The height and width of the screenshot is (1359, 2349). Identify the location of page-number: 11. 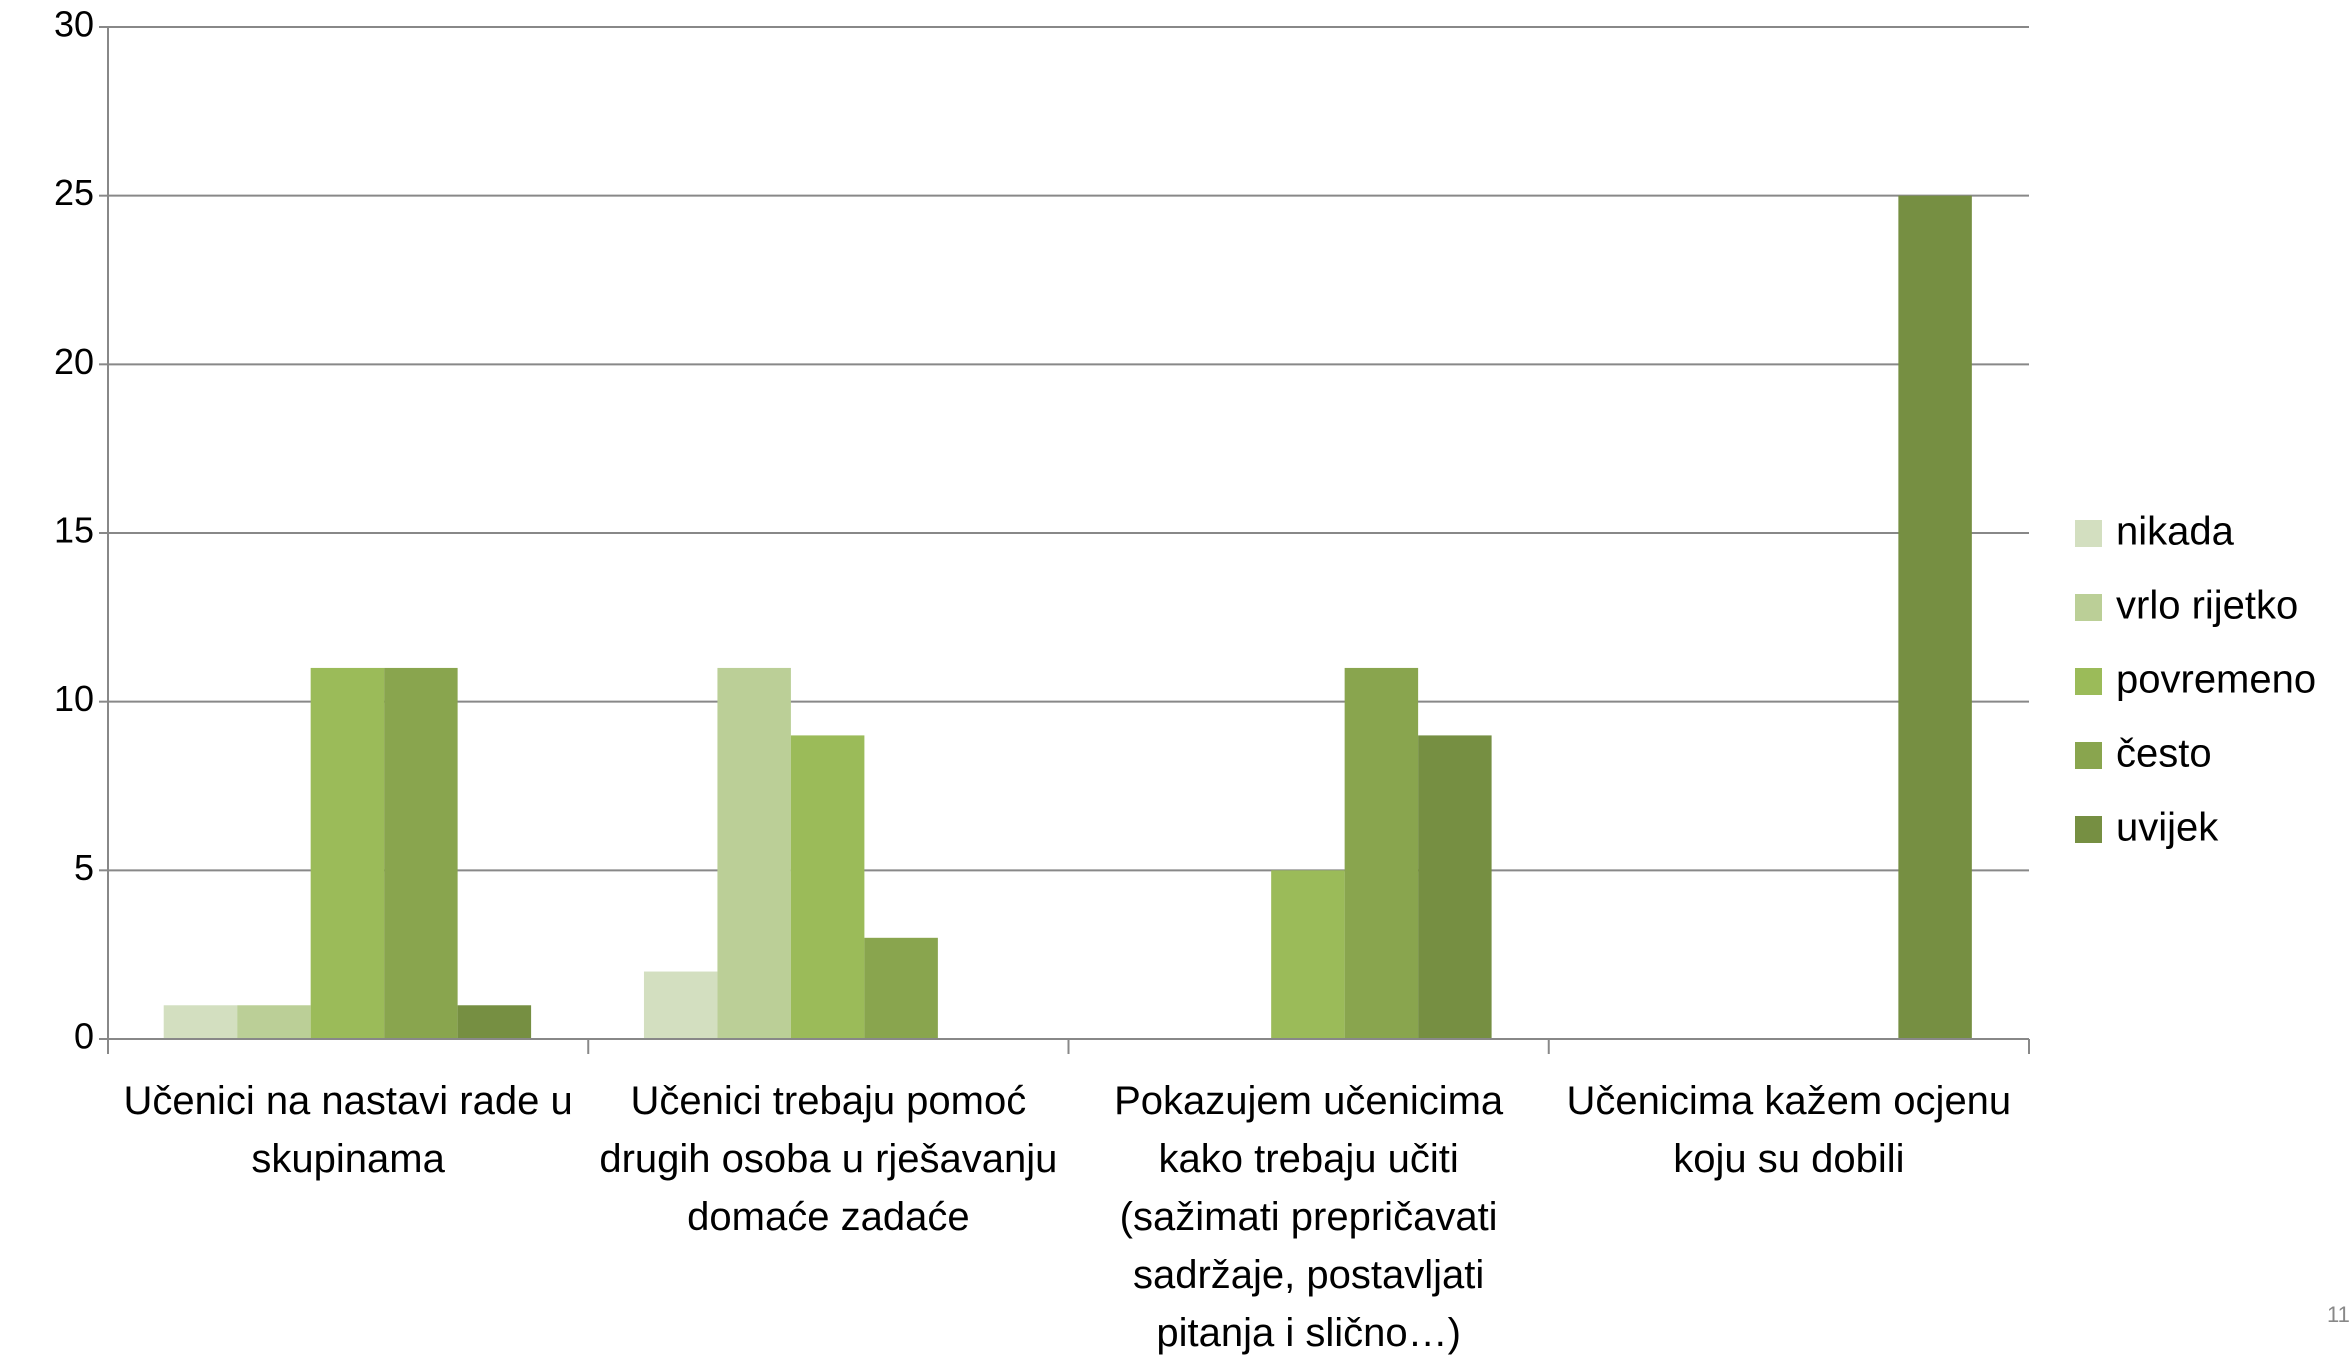
(2338, 1314).